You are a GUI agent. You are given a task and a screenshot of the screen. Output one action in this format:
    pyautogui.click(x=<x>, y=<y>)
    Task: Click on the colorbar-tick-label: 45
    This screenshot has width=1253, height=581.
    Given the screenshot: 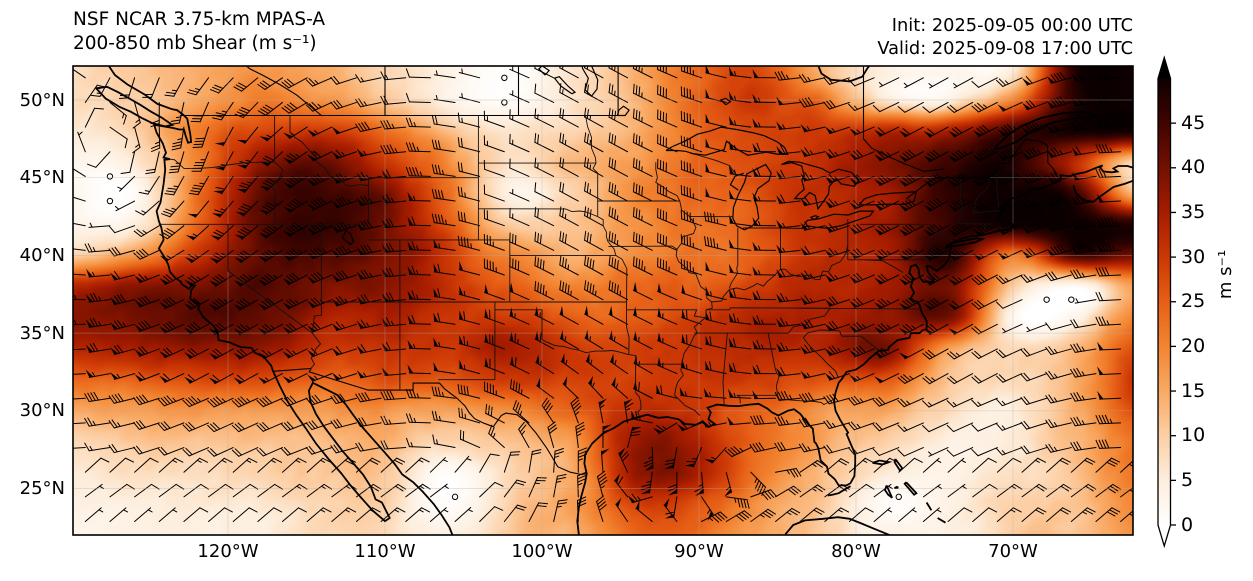 What is the action you would take?
    pyautogui.click(x=1193, y=122)
    